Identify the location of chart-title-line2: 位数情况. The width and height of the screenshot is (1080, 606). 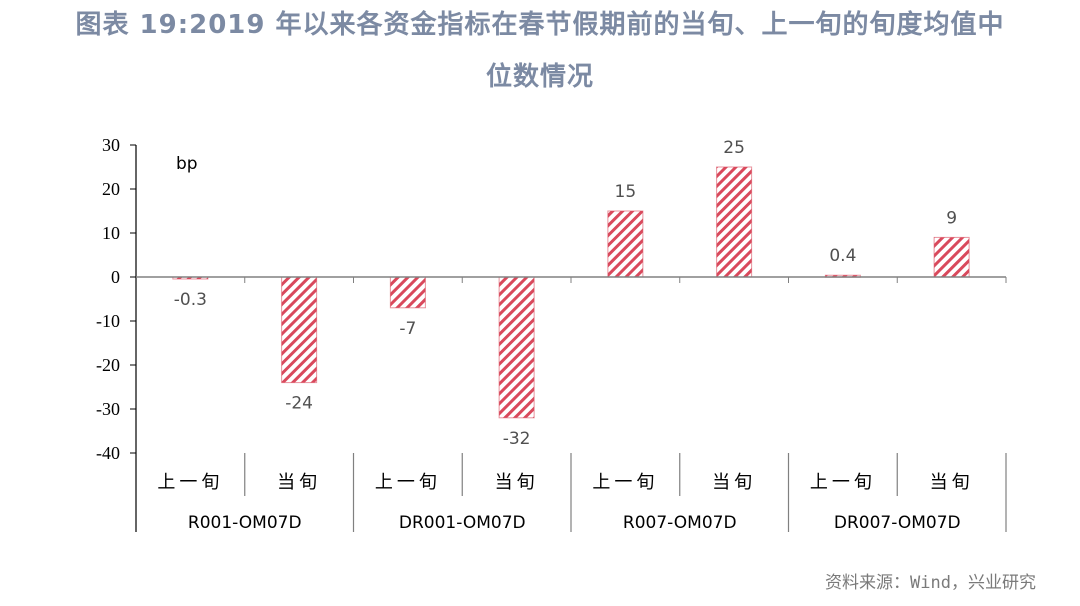
(539, 77).